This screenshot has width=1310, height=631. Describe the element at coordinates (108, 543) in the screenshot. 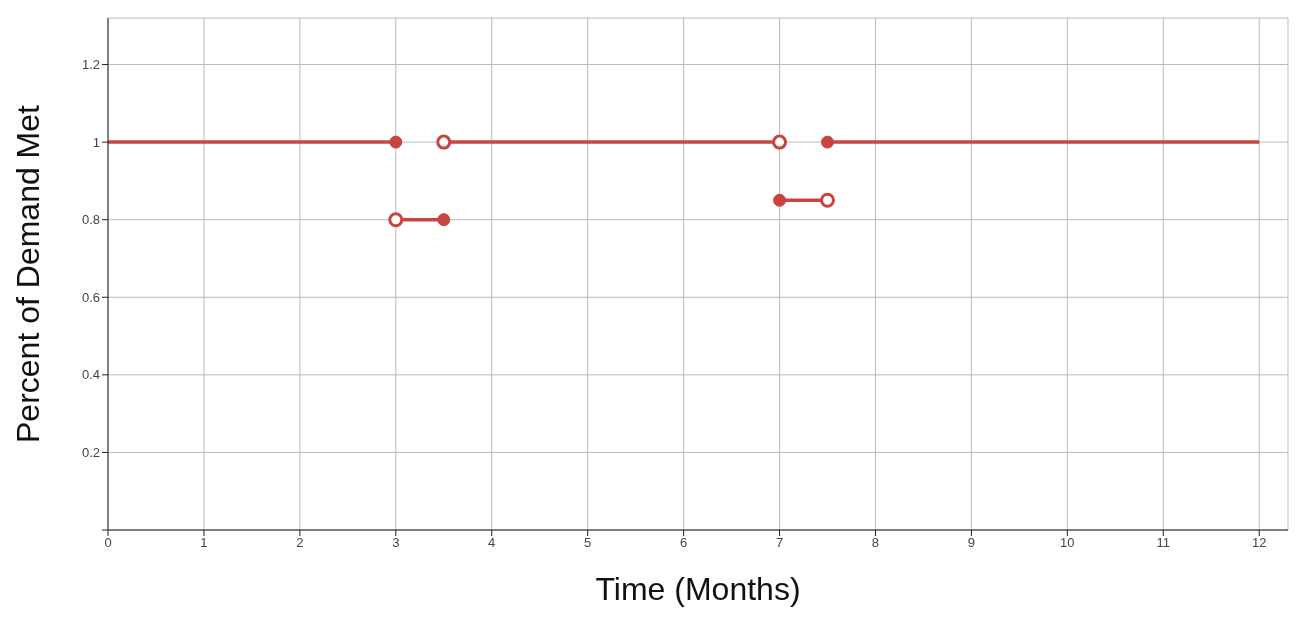

I see `x-tick-label: 0` at that location.